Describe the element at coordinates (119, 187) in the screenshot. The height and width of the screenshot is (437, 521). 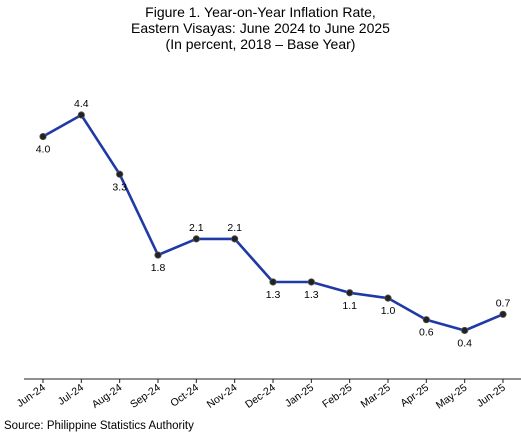
I see `data-label: 3.3` at that location.